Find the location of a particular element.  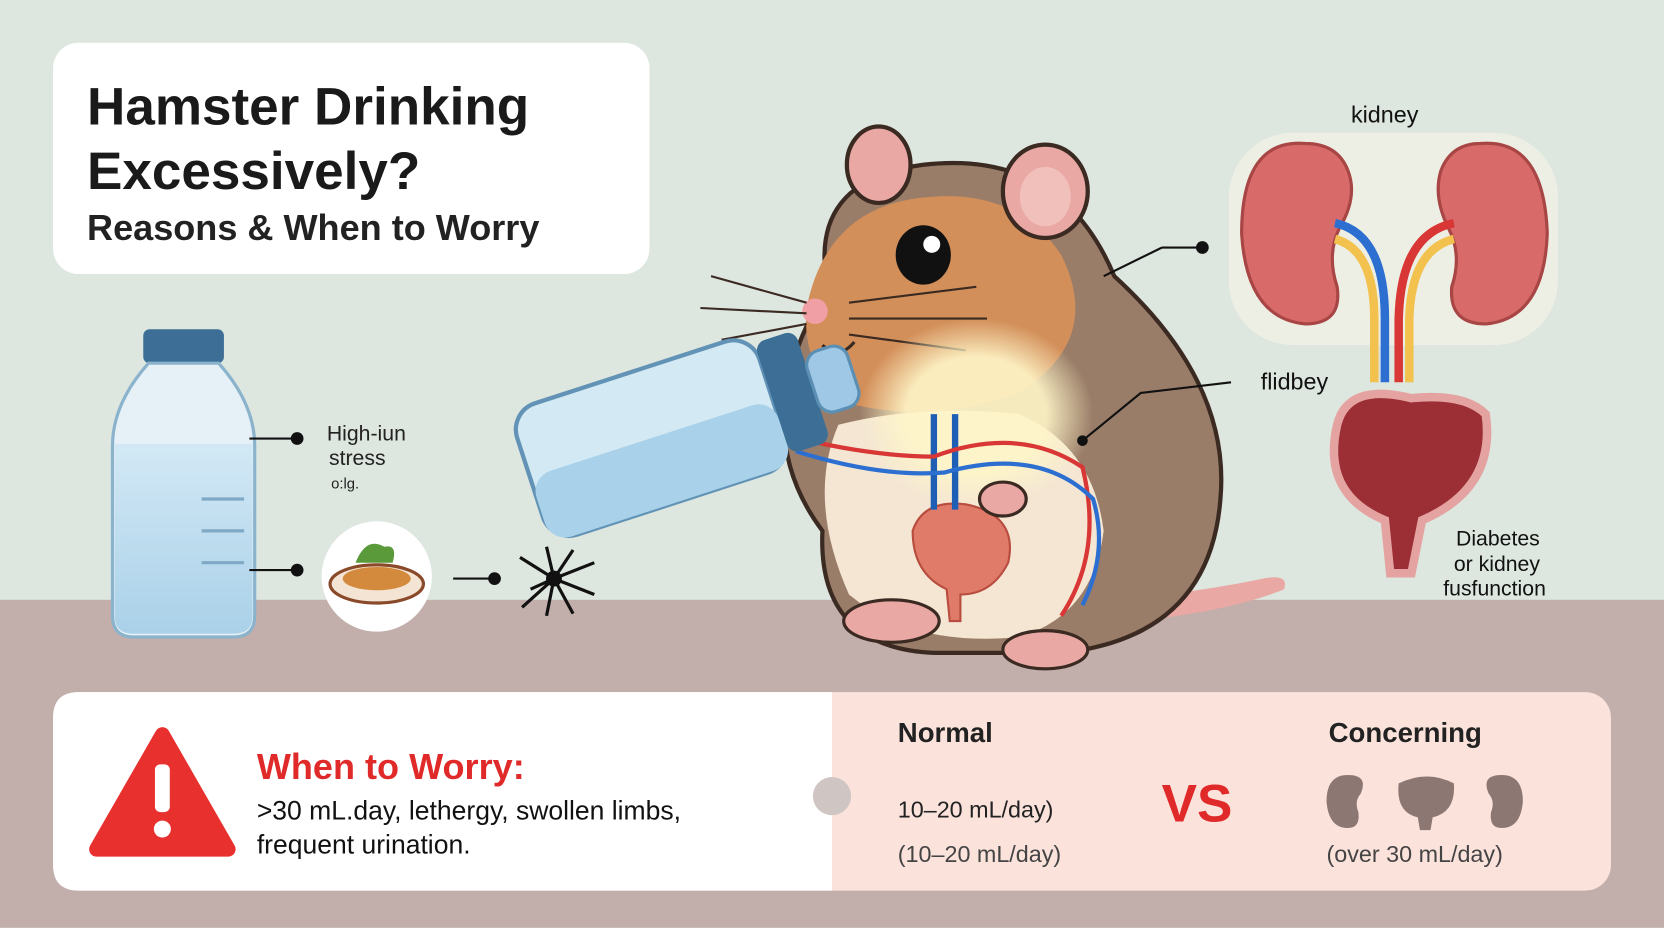

title-line: Excessively? is located at coordinates (253, 171).